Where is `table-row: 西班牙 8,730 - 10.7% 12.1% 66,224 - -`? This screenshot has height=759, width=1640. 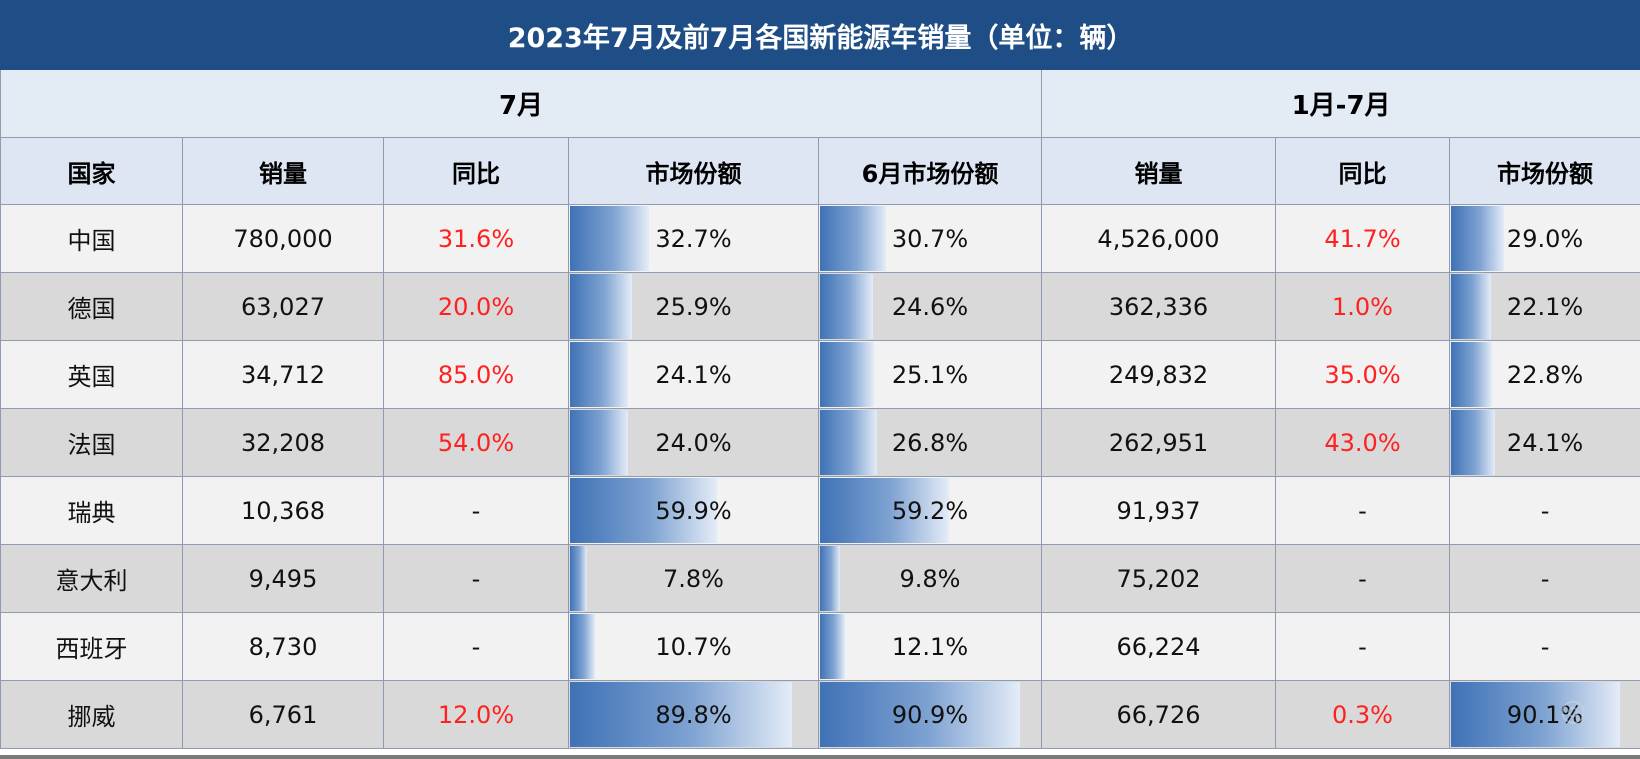 table-row: 西班牙 8,730 - 10.7% 12.1% 66,224 - - is located at coordinates (820, 646).